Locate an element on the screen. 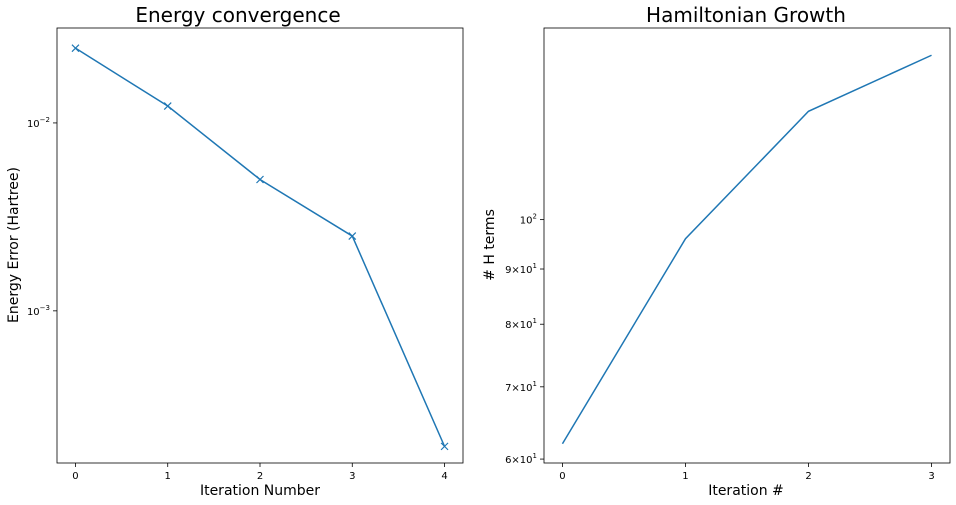 Image resolution: width=956 pixels, height=505 pixels. chart-title: Energy convergence is located at coordinates (237, 15).